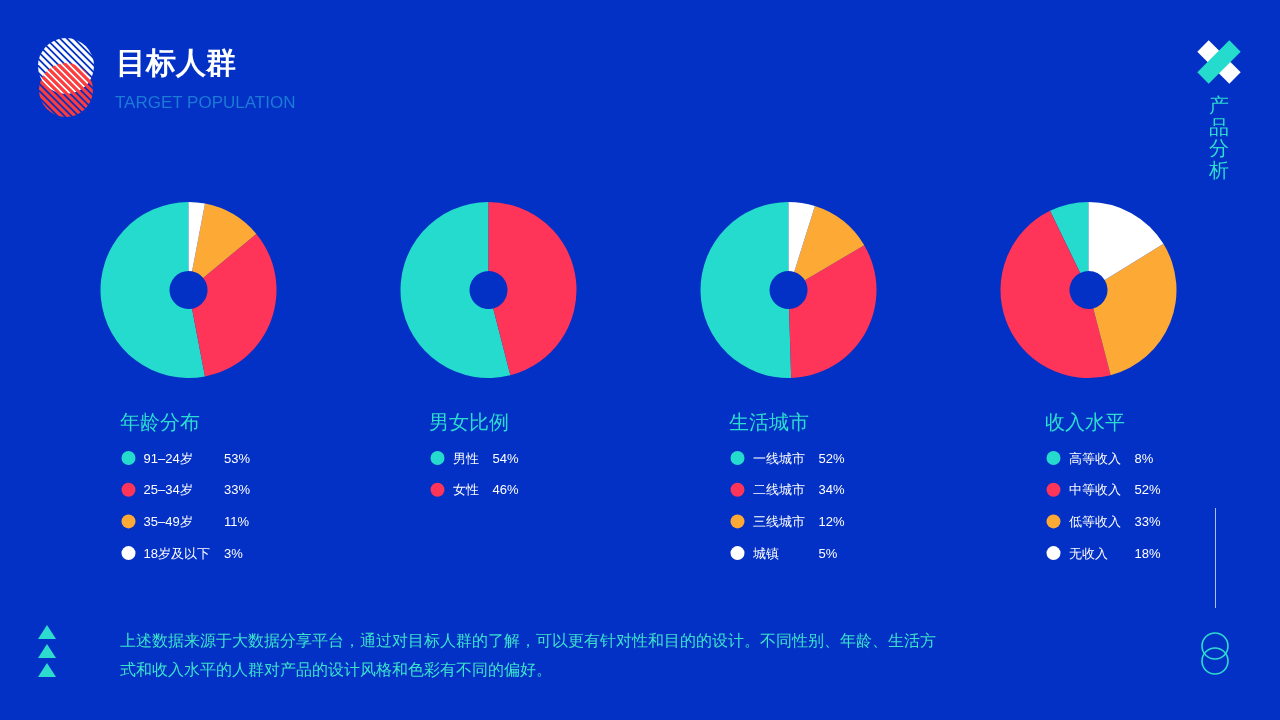 The image size is (1280, 720). I want to click on data-label: 11%, so click(236, 521).